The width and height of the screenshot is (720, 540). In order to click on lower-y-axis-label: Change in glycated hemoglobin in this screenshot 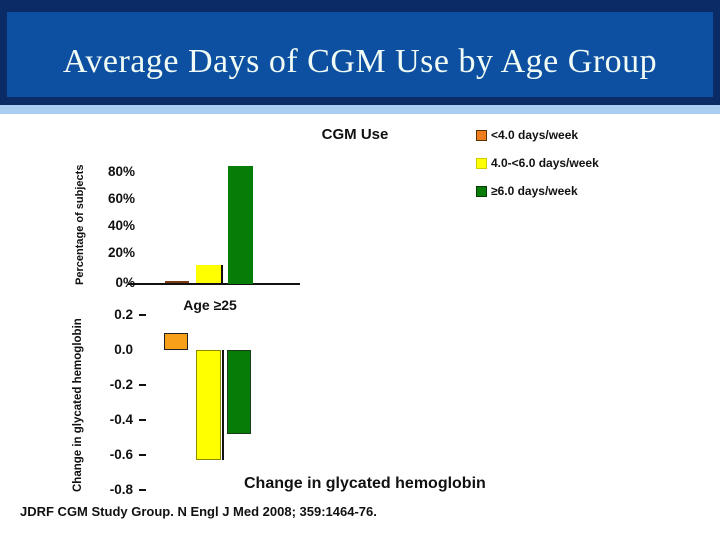, I will do `click(78, 405)`.